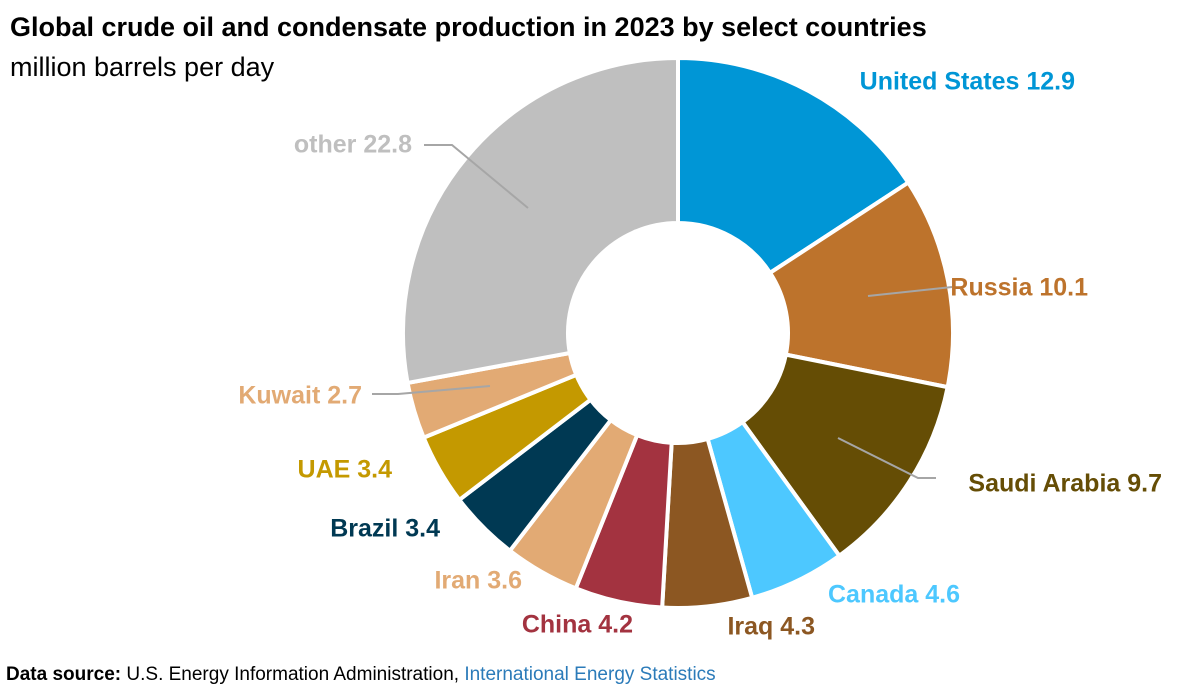 This screenshot has width=1192, height=700. I want to click on chart-subtitle: million barrels per day, so click(142, 67).